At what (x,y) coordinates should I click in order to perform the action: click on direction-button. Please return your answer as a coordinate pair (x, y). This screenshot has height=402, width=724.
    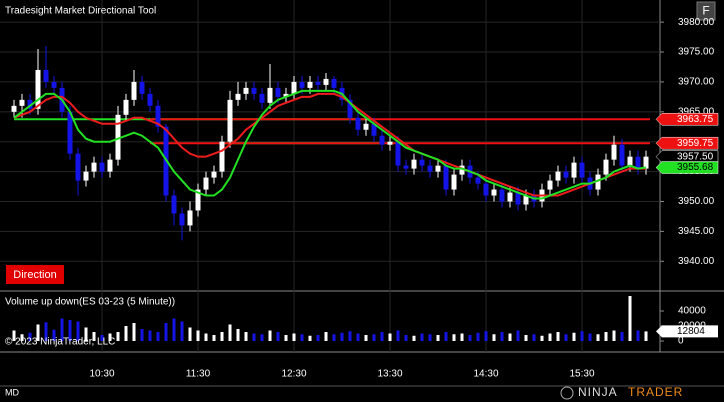
    Looking at the image, I should click on (35, 274).